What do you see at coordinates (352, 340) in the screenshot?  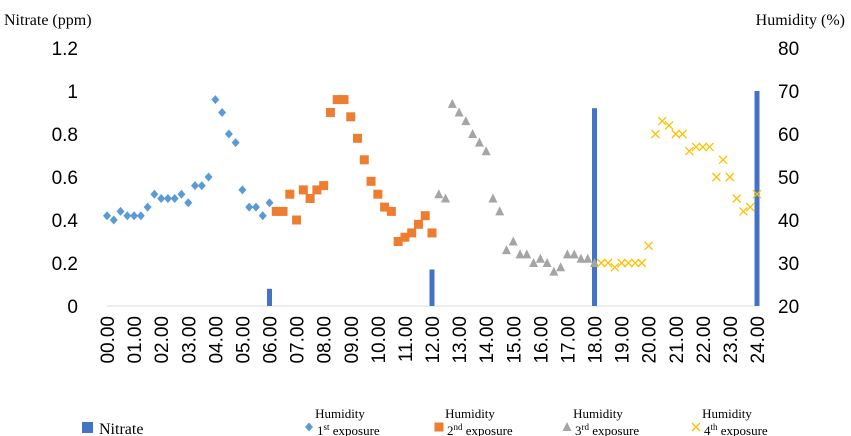 I see `x-tick-label: 09.00` at bounding box center [352, 340].